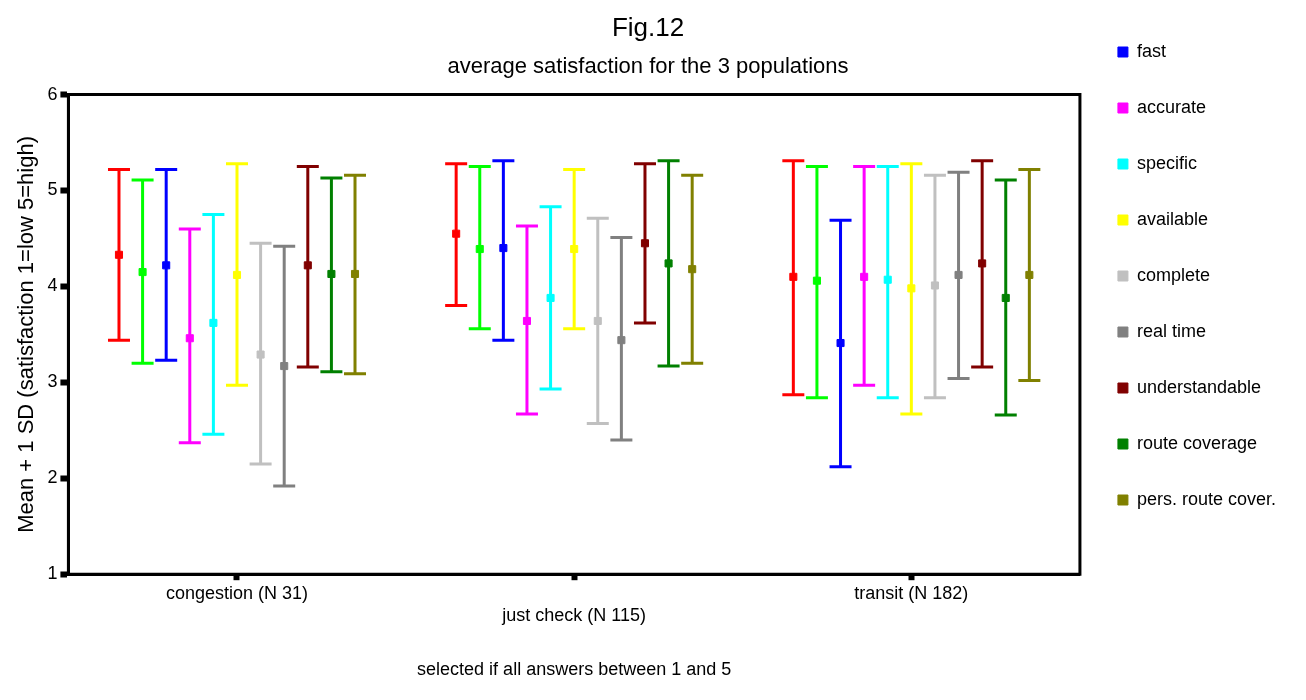 This screenshot has height=700, width=1306. Describe the element at coordinates (574, 614) in the screenshot. I see `x-tick-label: just check (N 115)` at that location.